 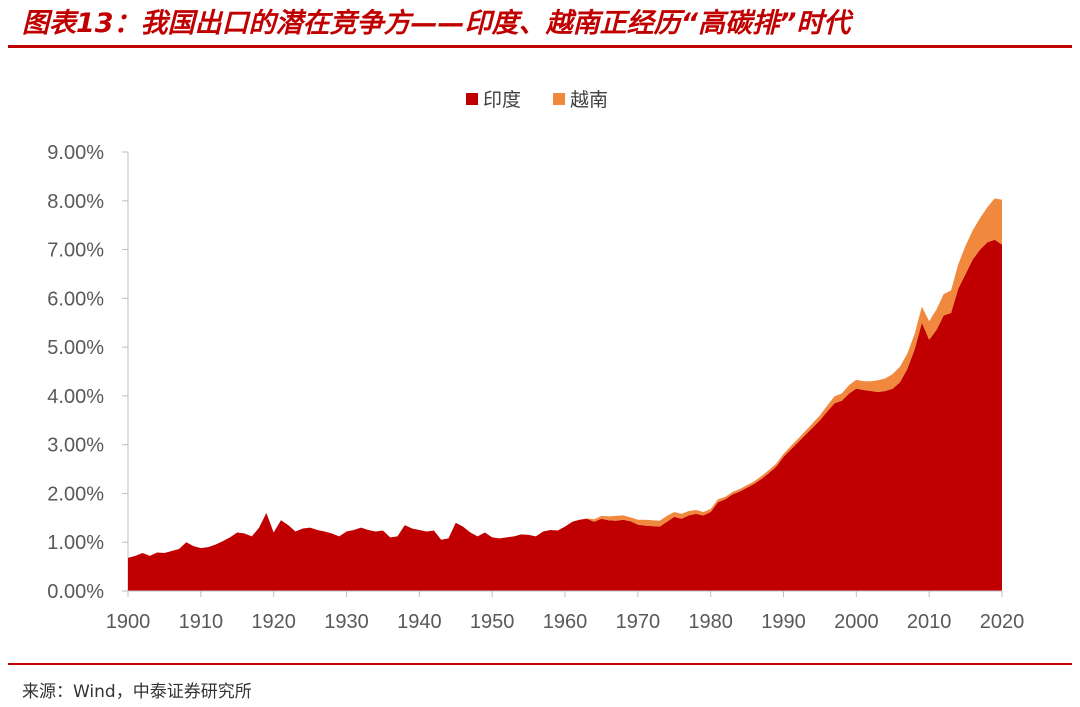 What do you see at coordinates (75, 348) in the screenshot?
I see `y-tick-label: 5.00%` at bounding box center [75, 348].